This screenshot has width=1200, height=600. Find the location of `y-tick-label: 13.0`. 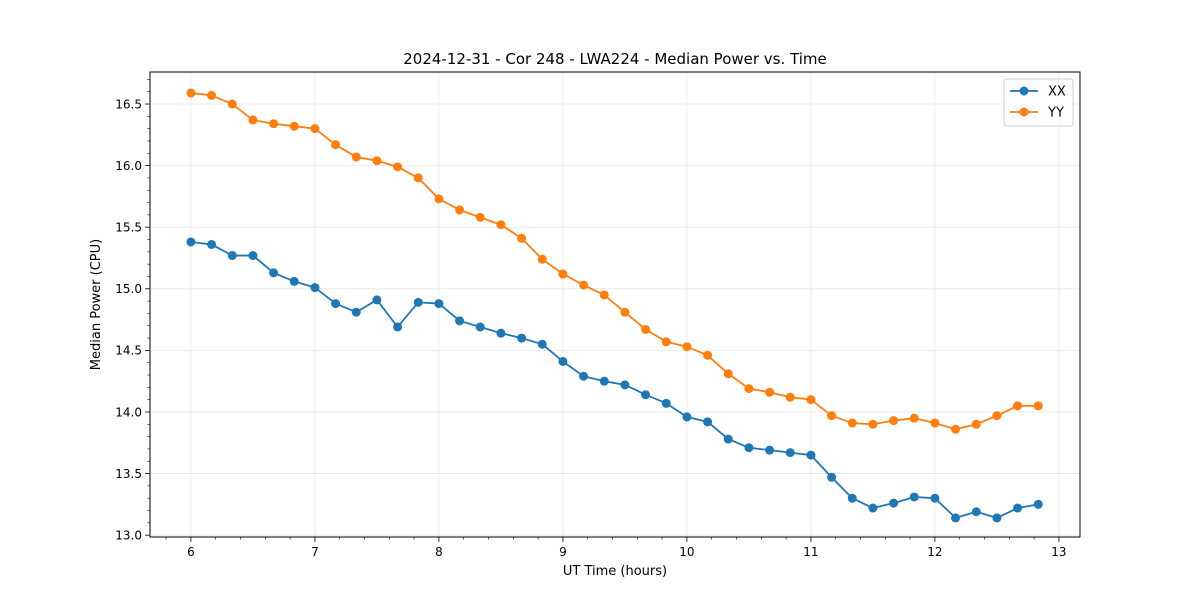

y-tick-label: 13.0 is located at coordinates (128, 535).